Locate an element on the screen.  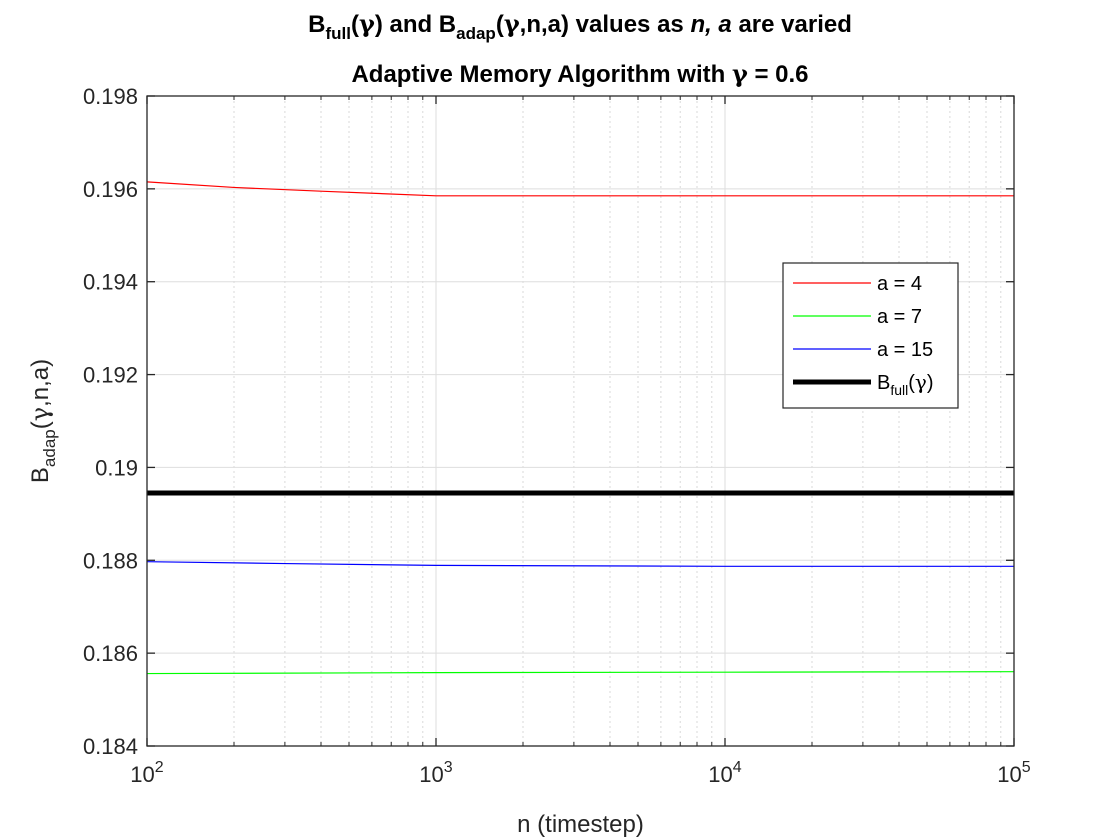
y-tick-label: 0.194 is located at coordinates (110, 282).